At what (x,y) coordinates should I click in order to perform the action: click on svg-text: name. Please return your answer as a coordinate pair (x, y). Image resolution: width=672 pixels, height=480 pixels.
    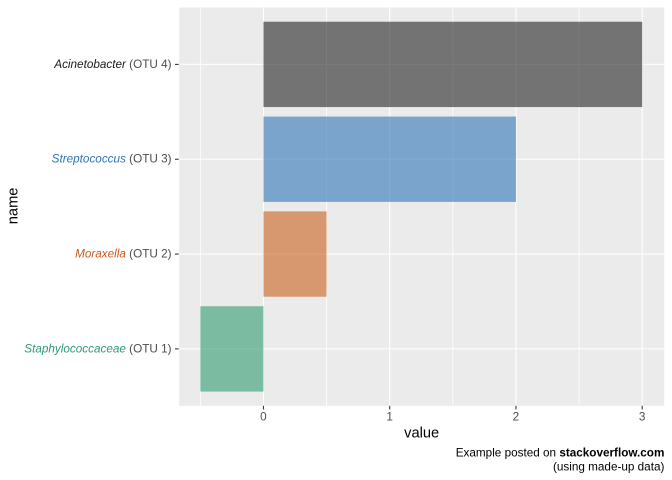
    Looking at the image, I should click on (14, 206).